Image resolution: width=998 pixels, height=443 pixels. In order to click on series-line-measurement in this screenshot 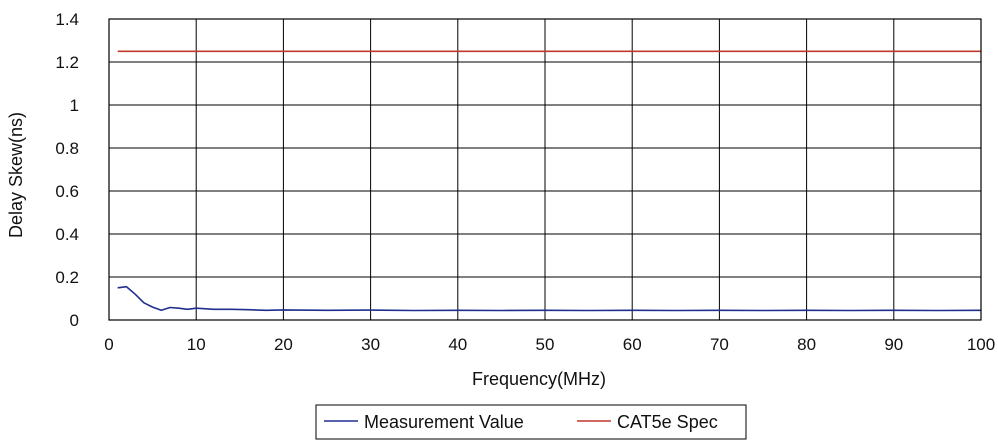, I will do `click(549, 298)`.